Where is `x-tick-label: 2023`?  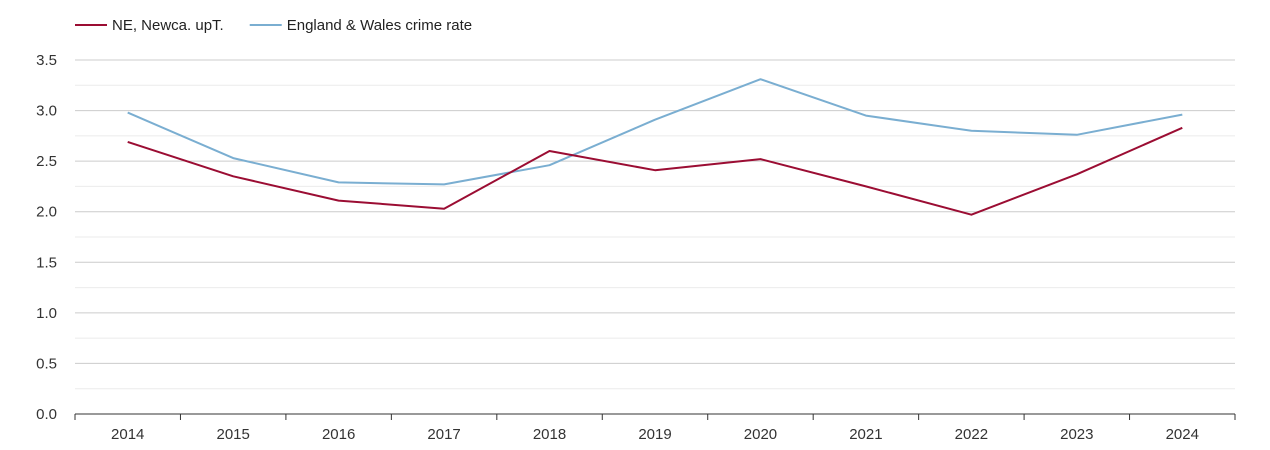
x-tick-label: 2023 is located at coordinates (1076, 434).